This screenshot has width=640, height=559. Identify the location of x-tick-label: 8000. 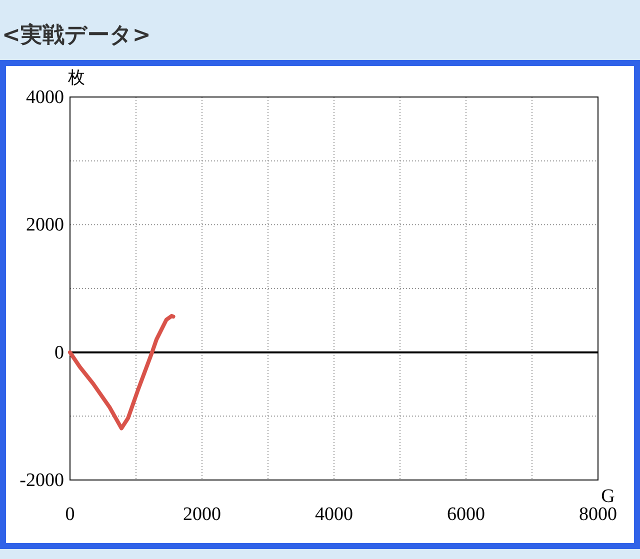
(598, 514).